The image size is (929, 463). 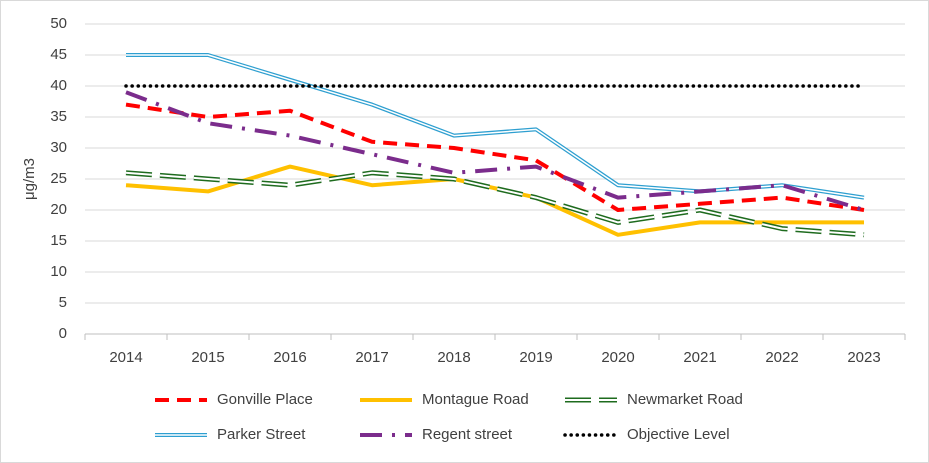 What do you see at coordinates (58, 271) in the screenshot?
I see `y-tick-label: 10` at bounding box center [58, 271].